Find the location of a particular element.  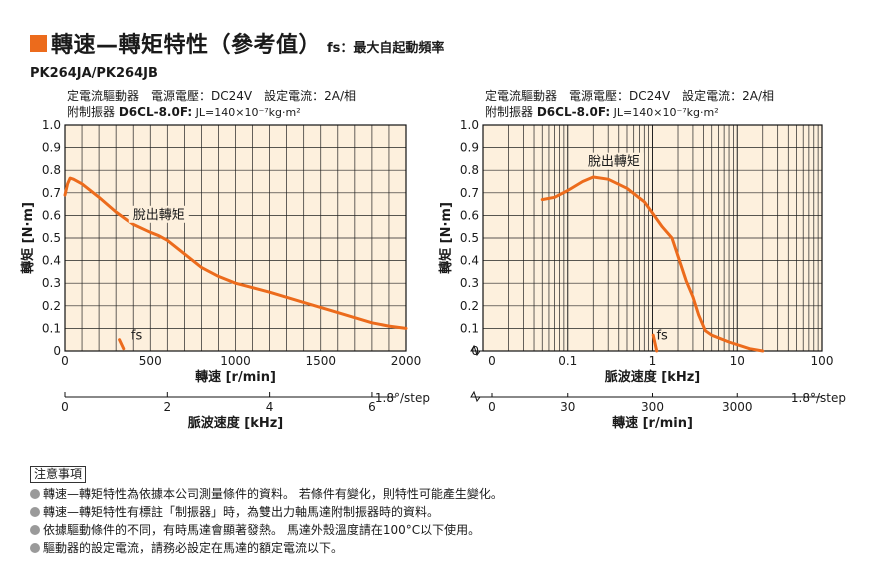

x-axis-label: 轉速 [r/min] is located at coordinates (235, 377).